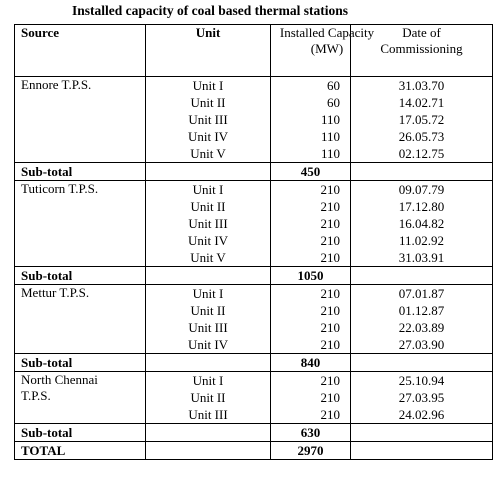 The width and height of the screenshot is (500, 481). I want to click on unit-row: Unit III 210 16.04.82, so click(254, 223).